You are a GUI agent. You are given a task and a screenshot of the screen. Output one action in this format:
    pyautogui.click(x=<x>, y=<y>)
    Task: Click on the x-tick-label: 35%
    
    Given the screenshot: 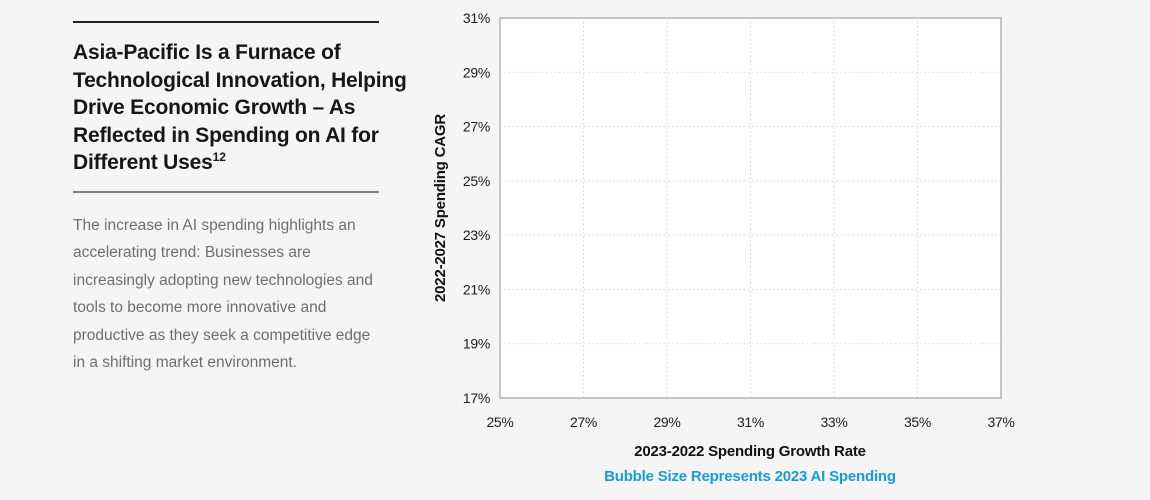 What is the action you would take?
    pyautogui.click(x=917, y=422)
    